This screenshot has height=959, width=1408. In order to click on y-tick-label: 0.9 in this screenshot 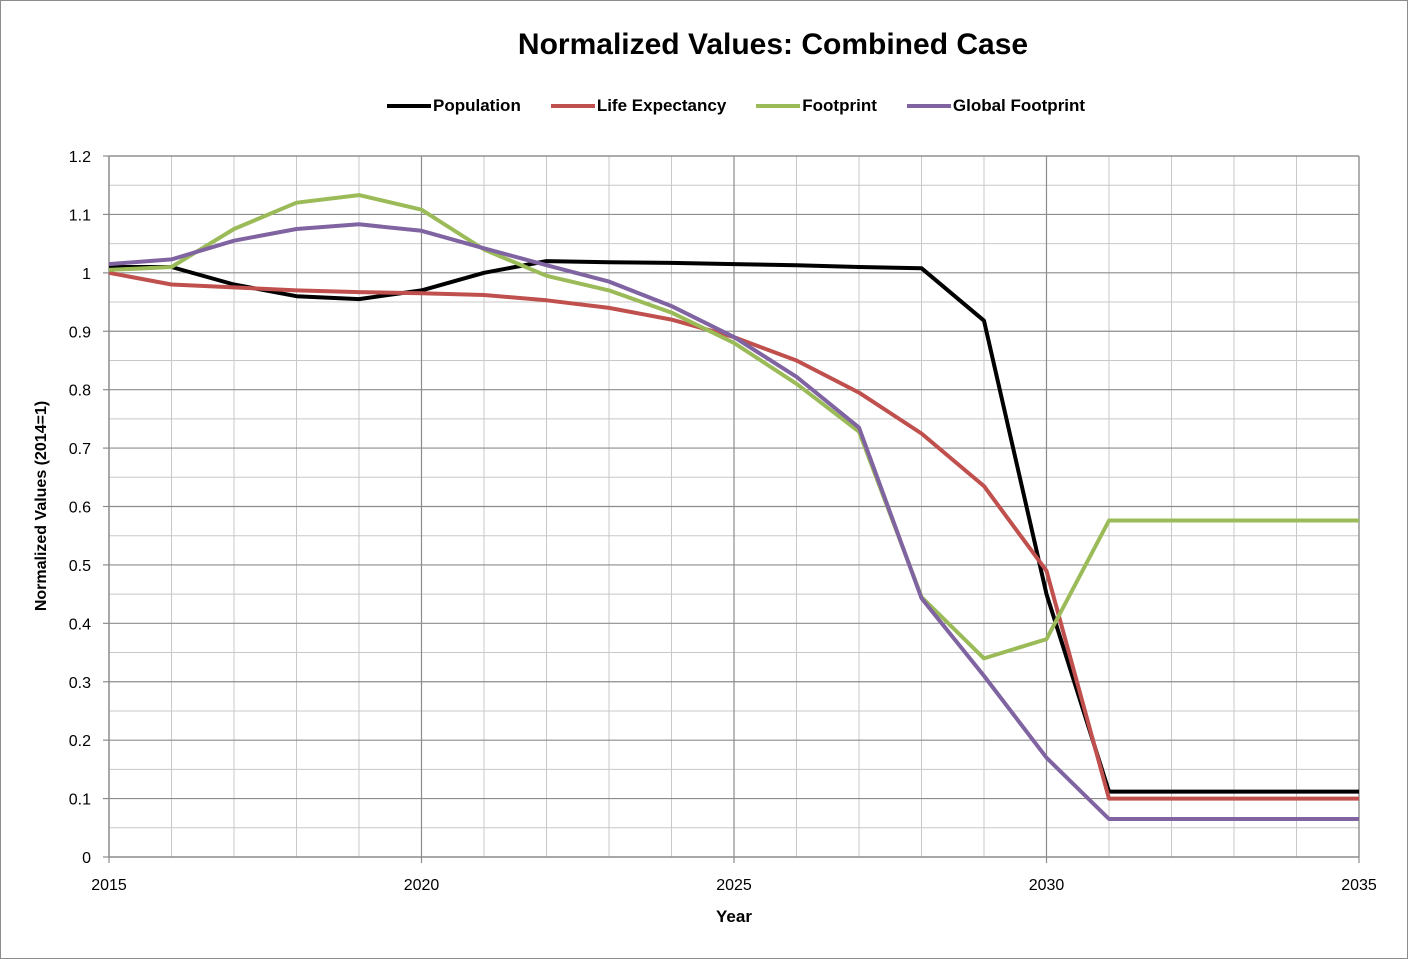, I will do `click(80, 332)`.